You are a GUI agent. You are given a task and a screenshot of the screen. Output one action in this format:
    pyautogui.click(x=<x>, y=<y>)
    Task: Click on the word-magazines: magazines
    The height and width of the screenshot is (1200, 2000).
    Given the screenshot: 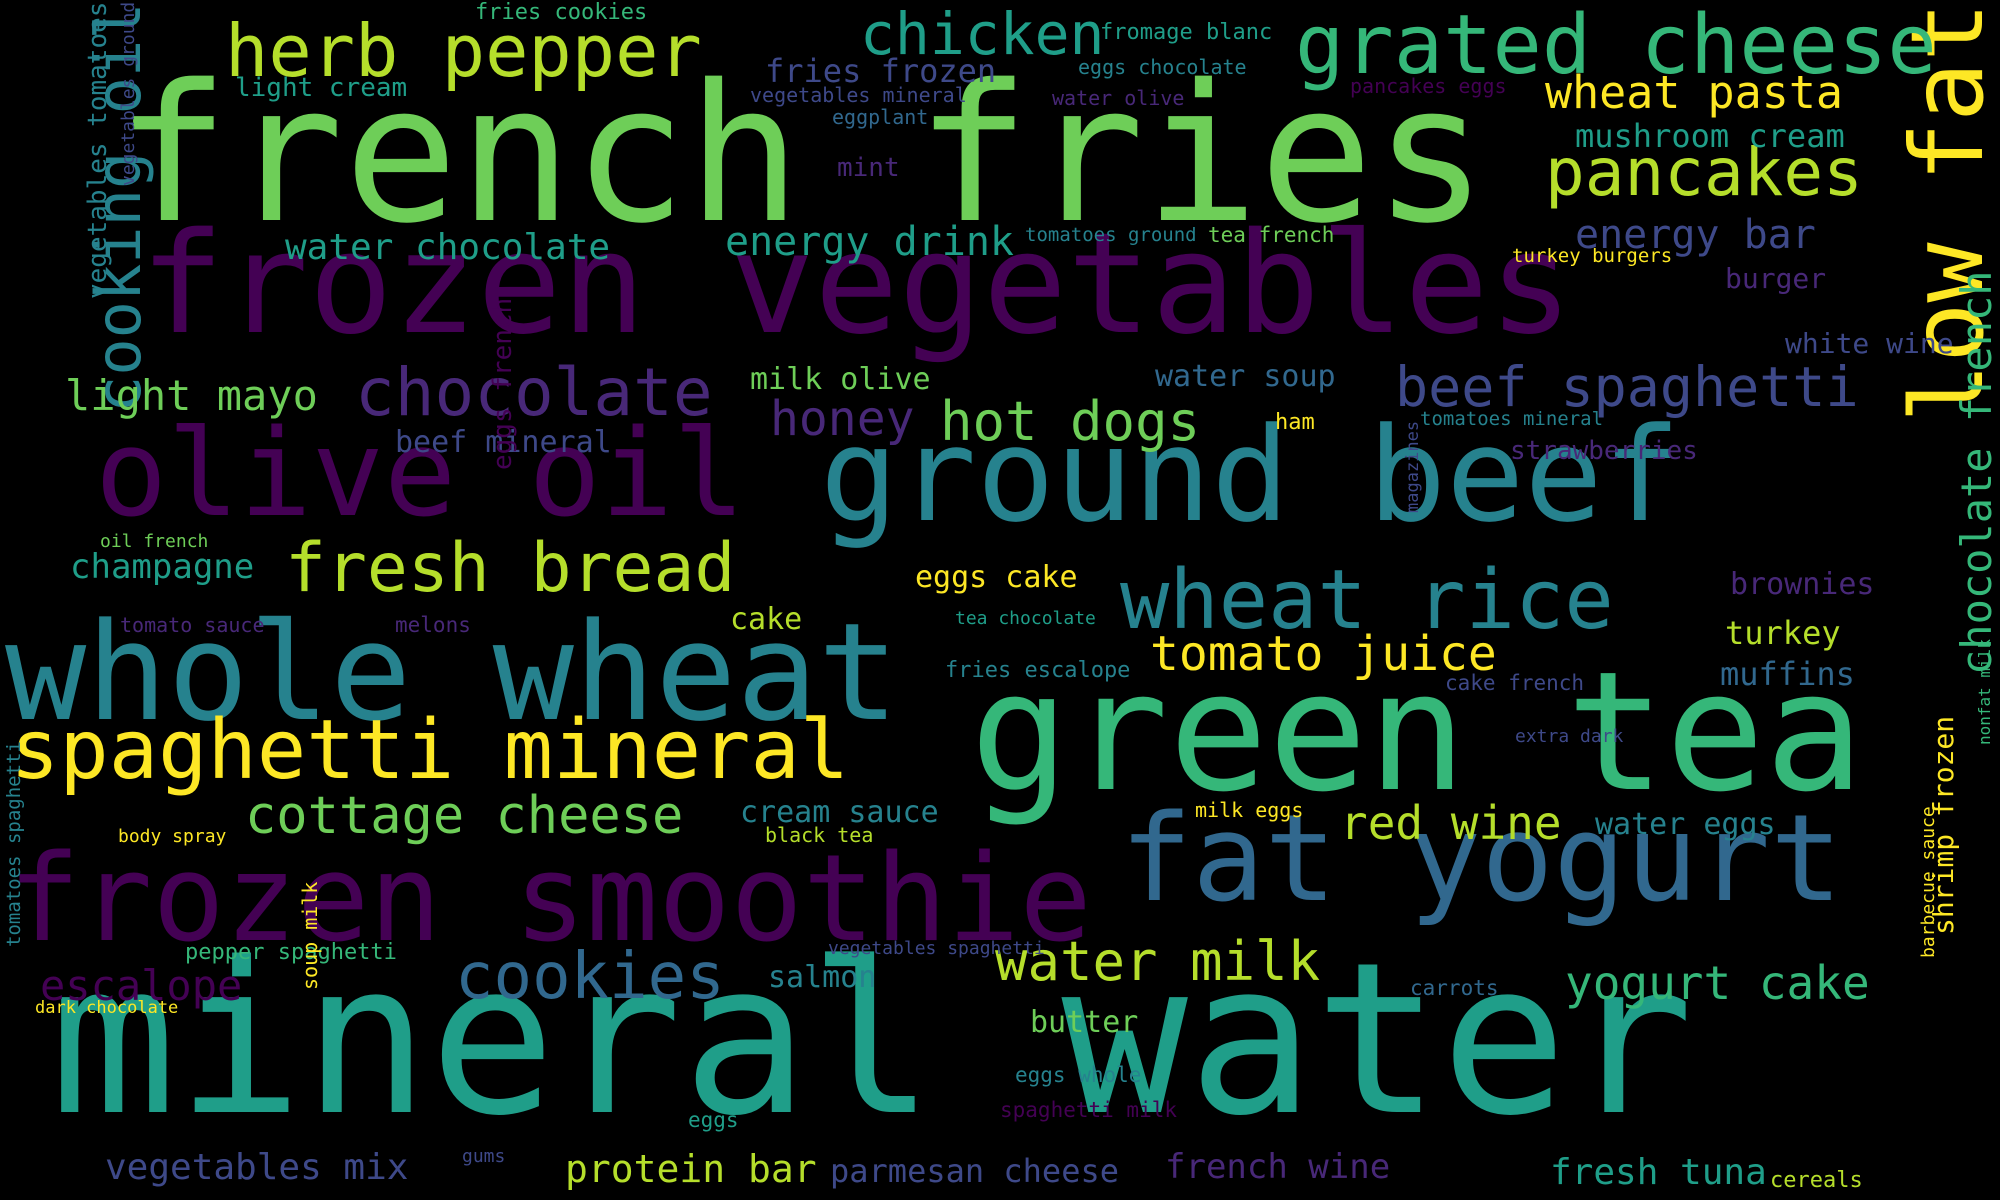 What is the action you would take?
    pyautogui.click(x=1413, y=466)
    